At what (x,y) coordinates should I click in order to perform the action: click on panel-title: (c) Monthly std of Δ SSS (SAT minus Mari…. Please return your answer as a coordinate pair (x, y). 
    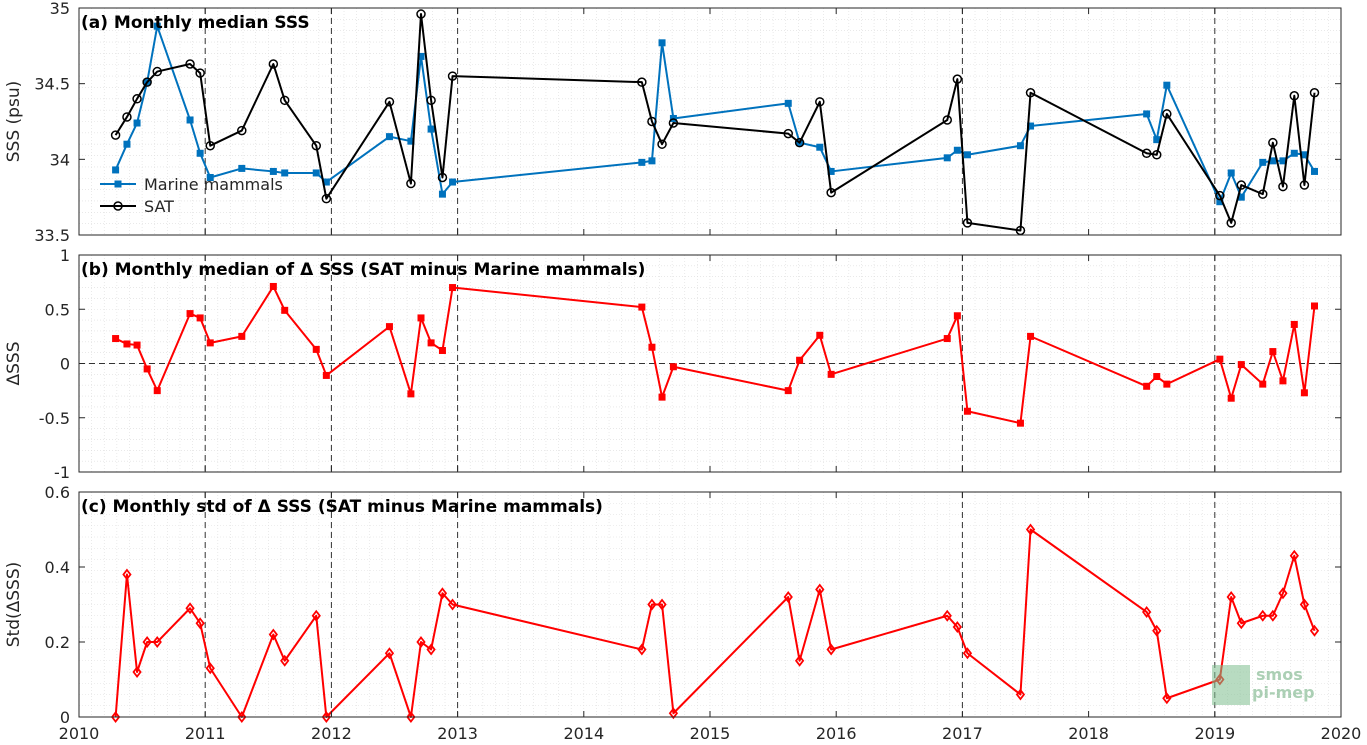
    Looking at the image, I should click on (342, 507).